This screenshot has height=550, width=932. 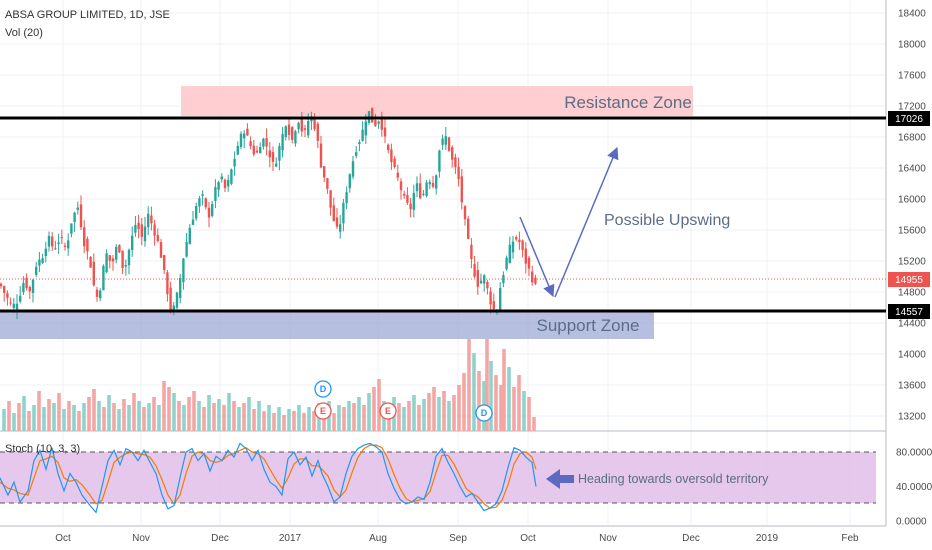 I want to click on price-tick-label: 17200, so click(x=912, y=107).